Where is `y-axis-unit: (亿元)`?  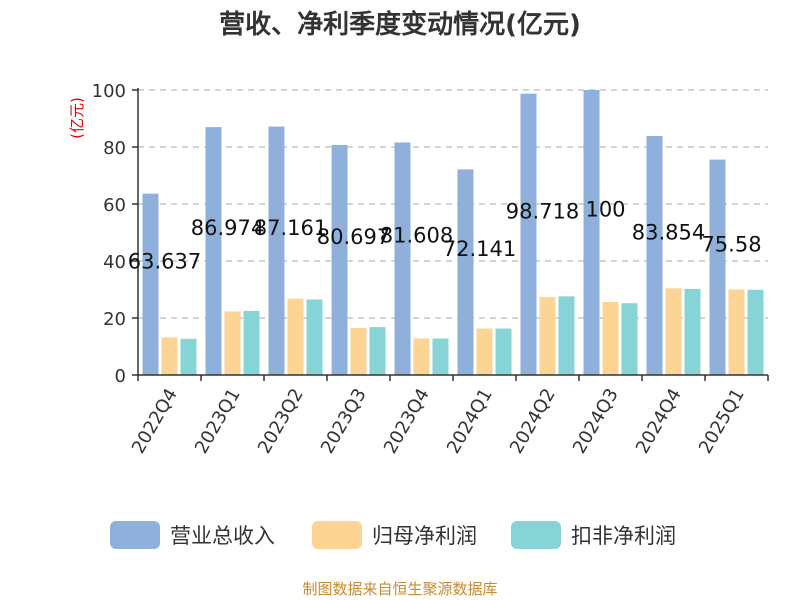
y-axis-unit: (亿元) is located at coordinates (77, 118).